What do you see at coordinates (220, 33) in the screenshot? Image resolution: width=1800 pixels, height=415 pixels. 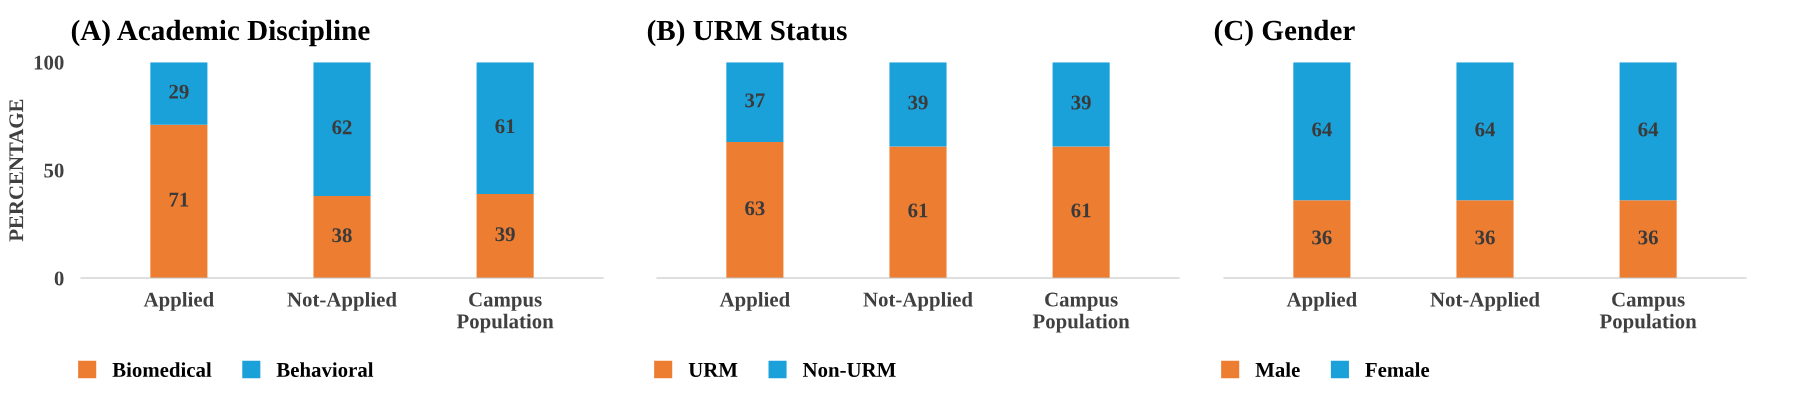 I see `chart-title: (A) Academic Discipline` at bounding box center [220, 33].